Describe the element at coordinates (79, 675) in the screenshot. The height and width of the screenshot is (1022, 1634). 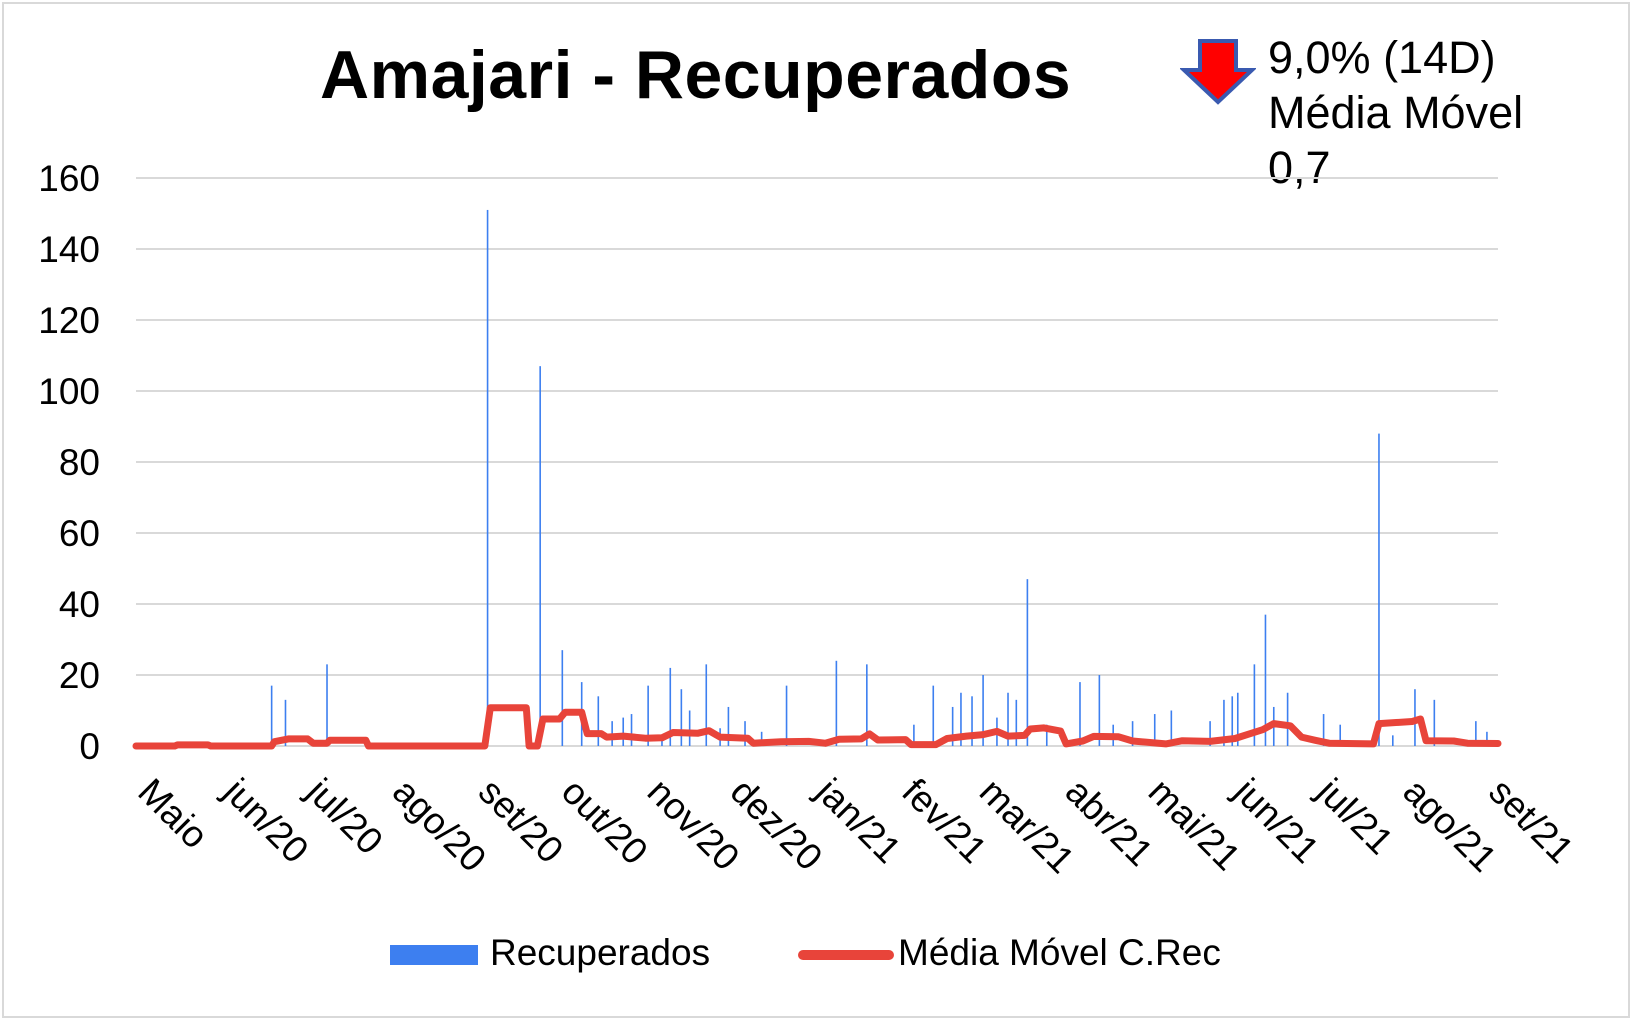
I see `y-tick-label: 20` at that location.